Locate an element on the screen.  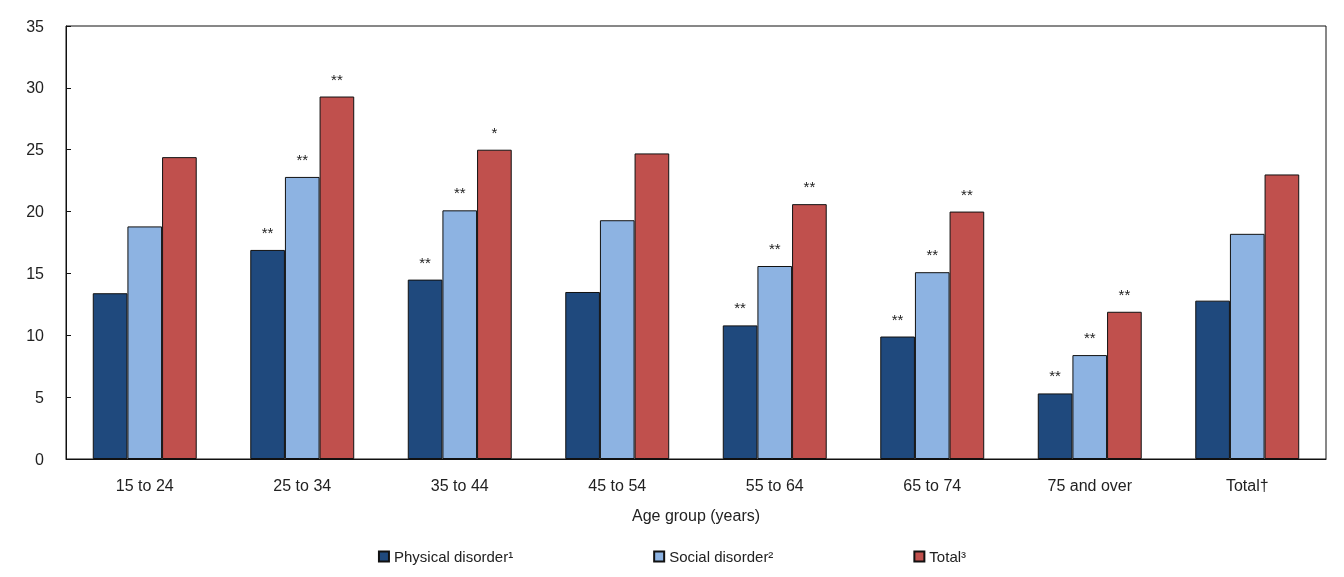
x-tick-label: 75 and over is located at coordinates (1090, 485).